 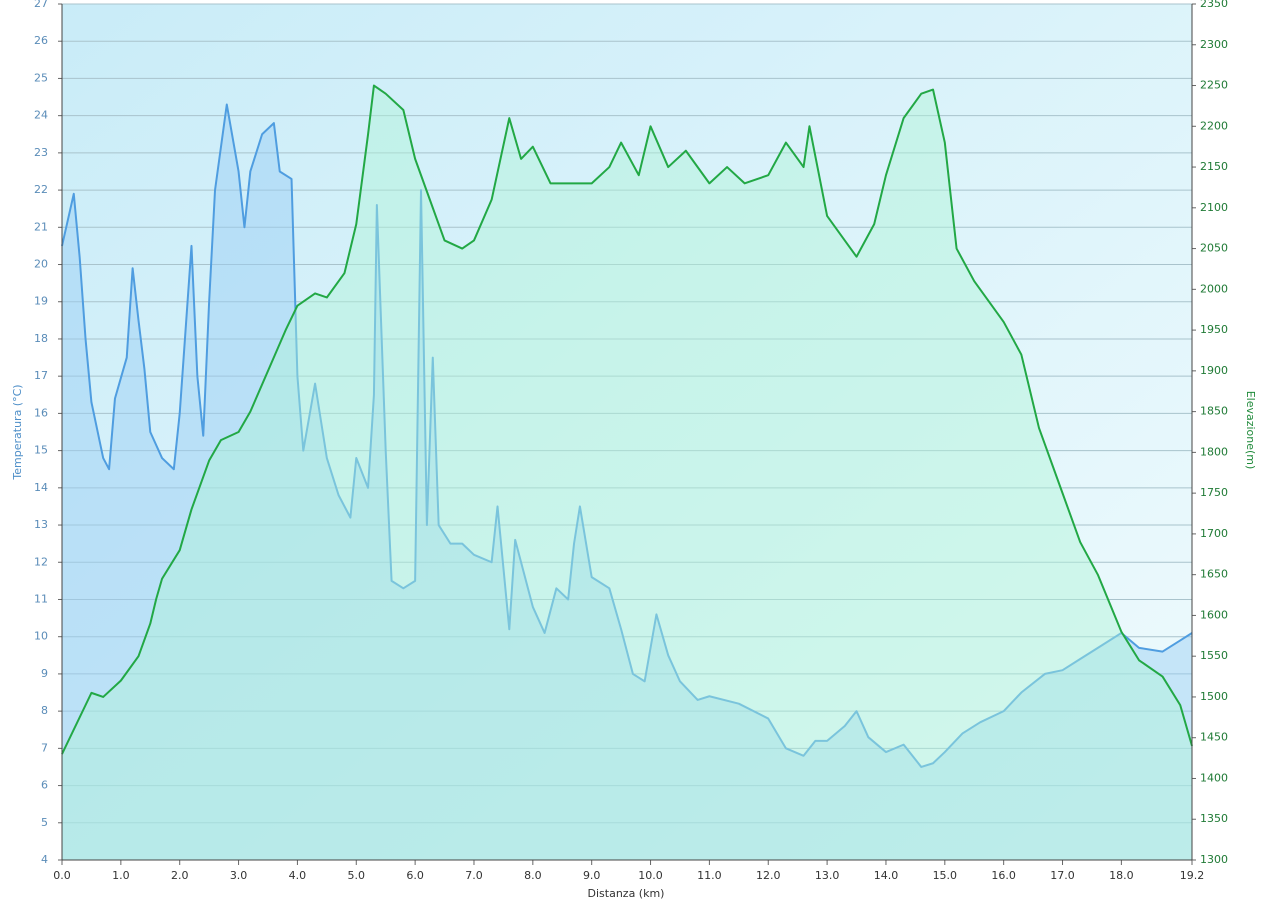 What do you see at coordinates (41, 561) in the screenshot?
I see `y-tick-label: 12` at bounding box center [41, 561].